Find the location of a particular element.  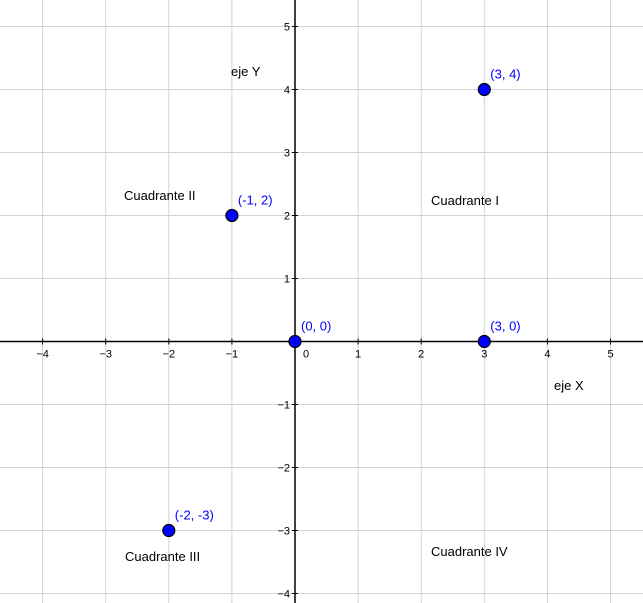

x-axis-label: eje X is located at coordinates (569, 385).